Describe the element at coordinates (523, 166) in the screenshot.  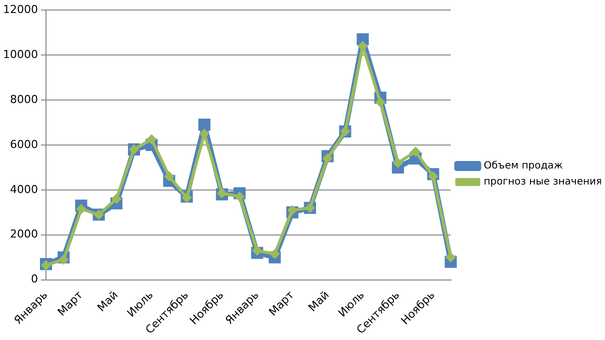
I see `legend-label: Объем продаж` at that location.